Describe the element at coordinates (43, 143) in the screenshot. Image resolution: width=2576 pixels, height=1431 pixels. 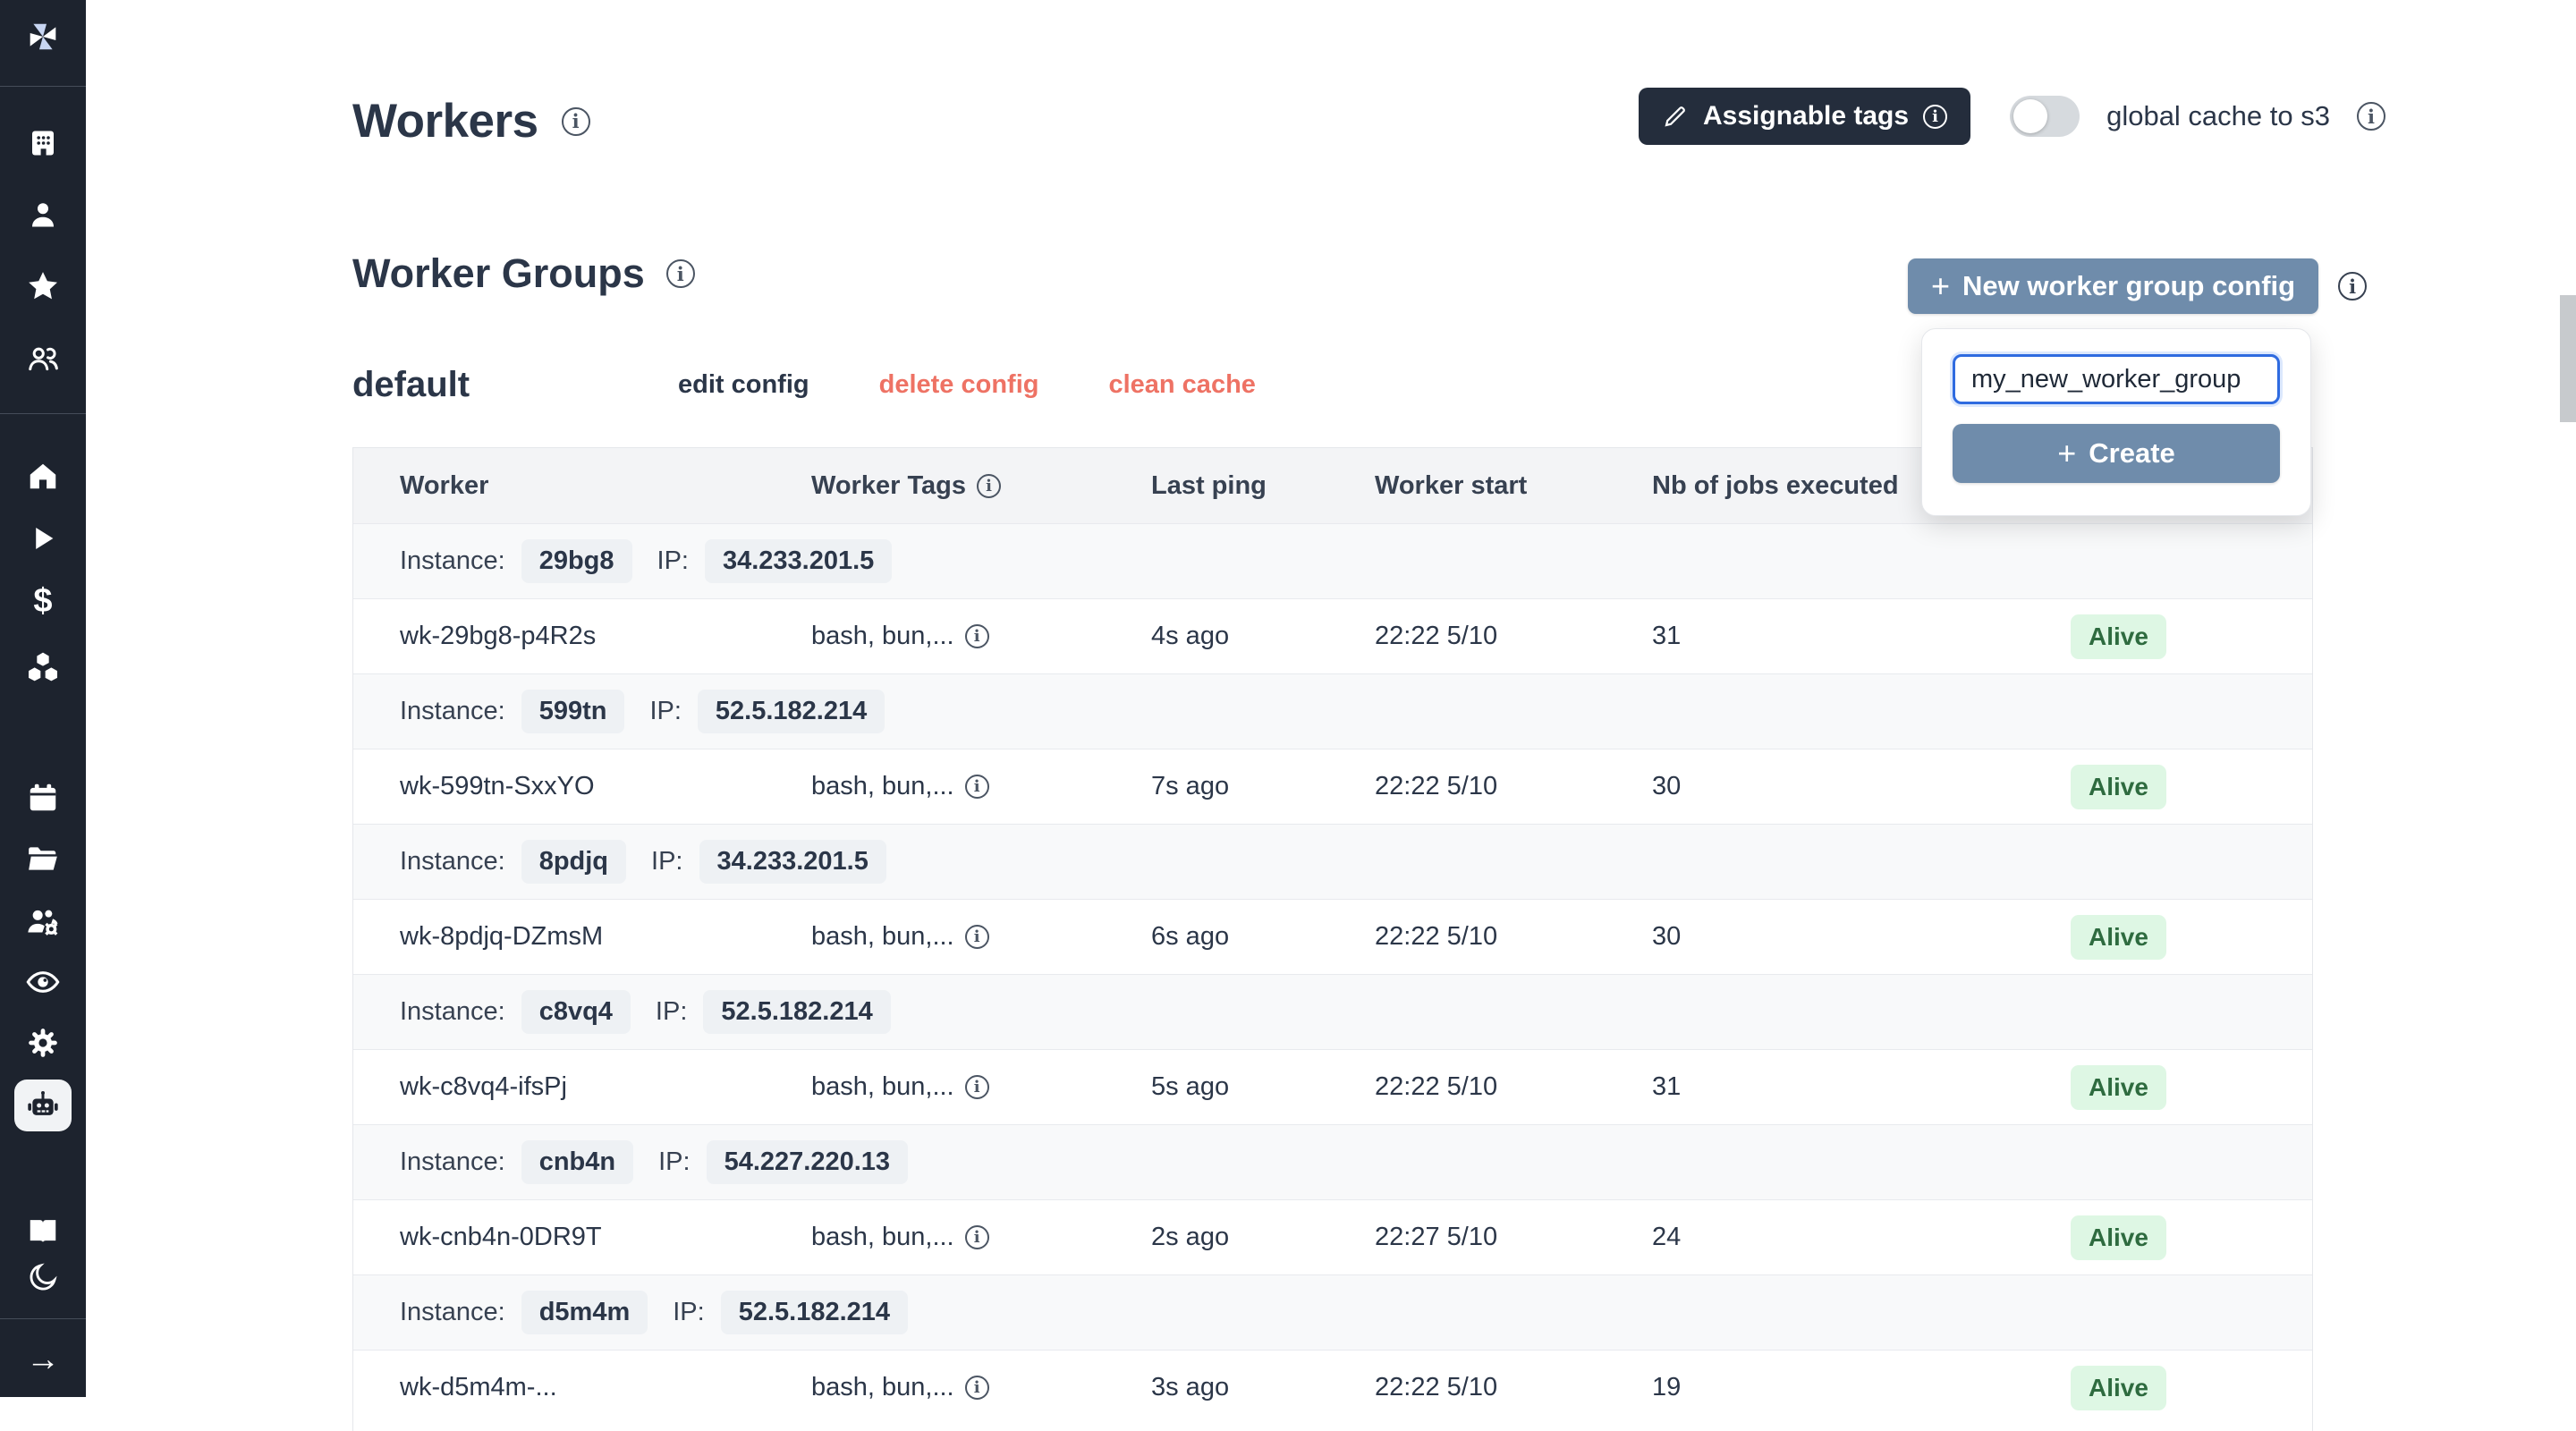
I see `sidebar-item-workspace` at that location.